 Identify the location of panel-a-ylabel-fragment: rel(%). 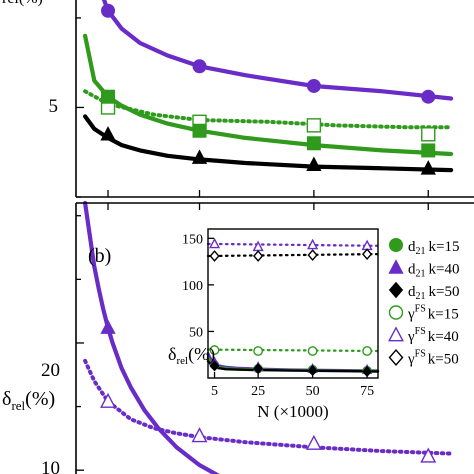
(22, 3).